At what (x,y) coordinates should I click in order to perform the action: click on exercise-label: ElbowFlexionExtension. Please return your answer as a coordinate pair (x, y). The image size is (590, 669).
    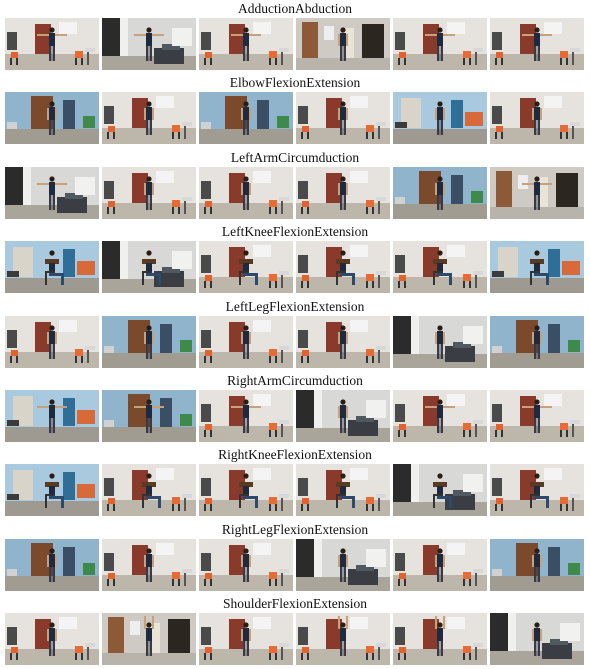
    Looking at the image, I should click on (295, 83).